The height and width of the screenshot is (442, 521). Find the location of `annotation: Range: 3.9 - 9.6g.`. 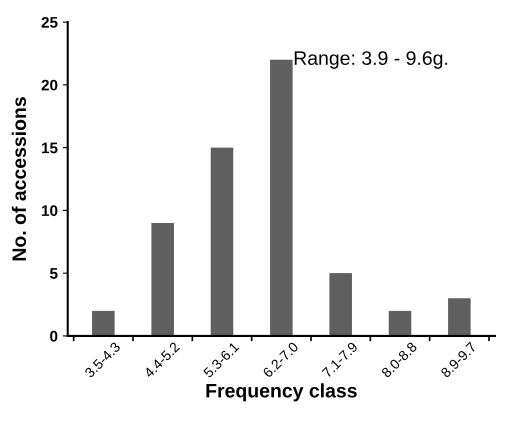

annotation: Range: 3.9 - 9.6g. is located at coordinates (371, 60).